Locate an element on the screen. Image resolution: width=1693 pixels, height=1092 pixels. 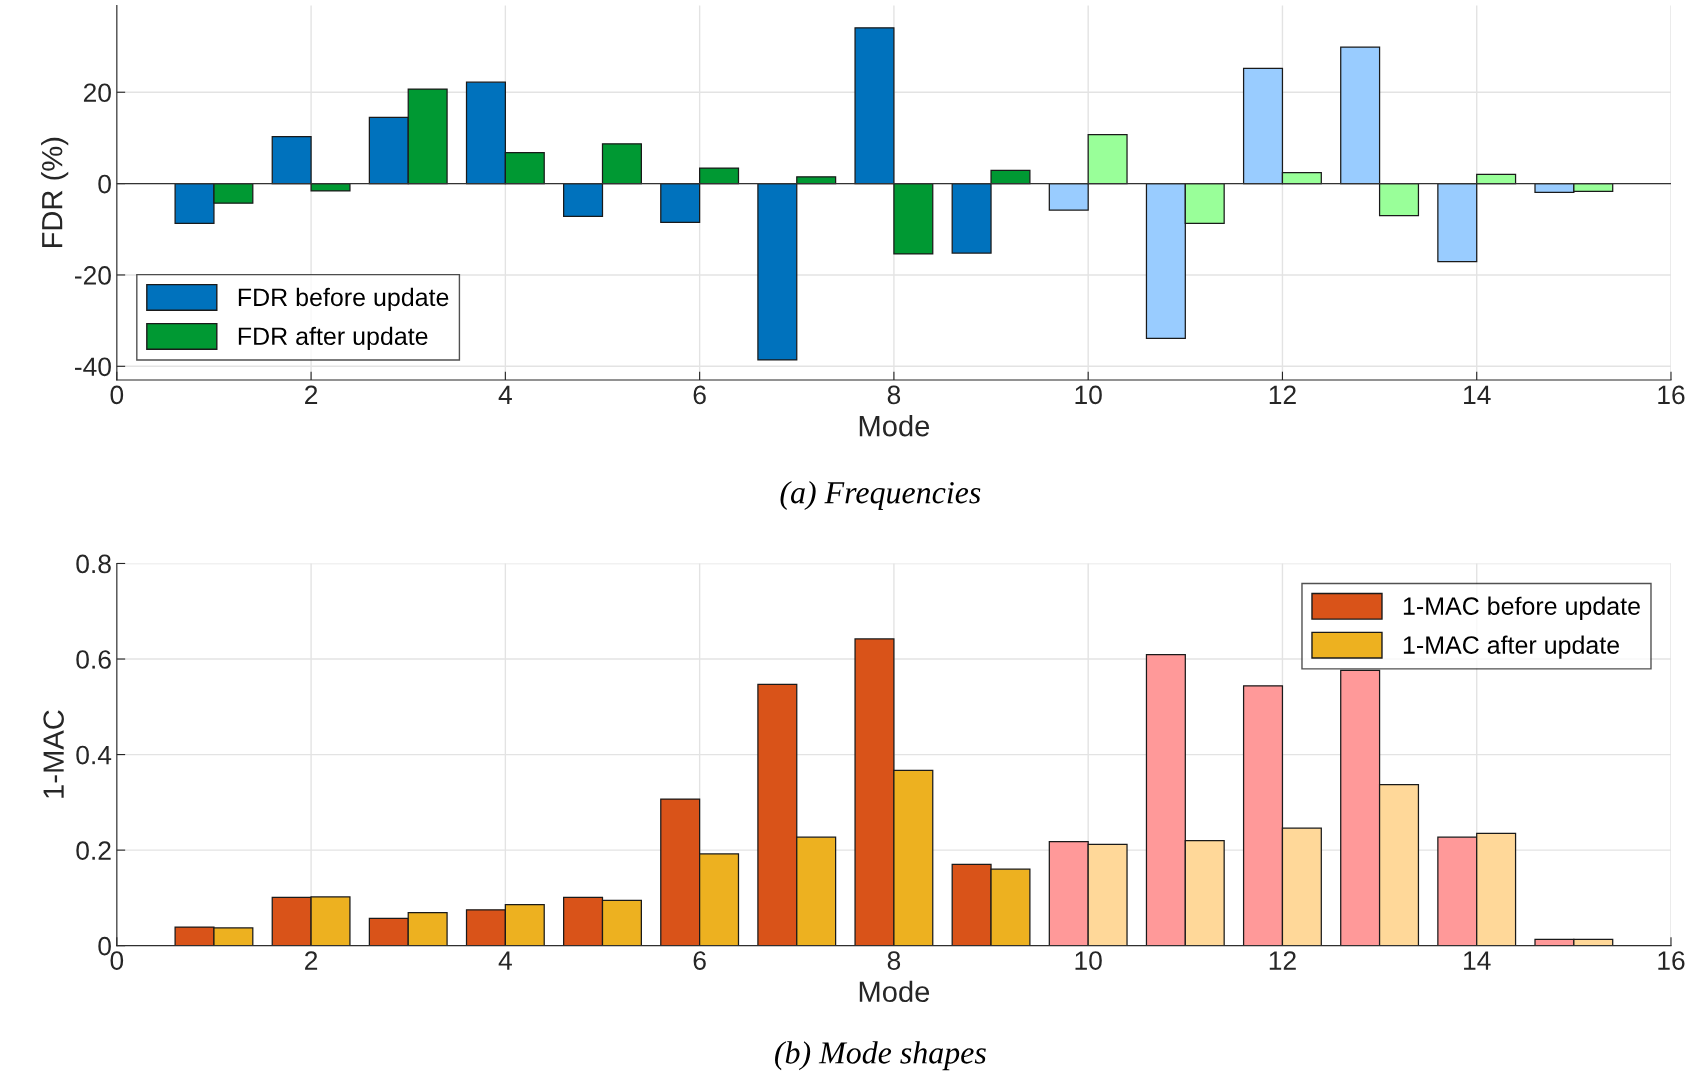
y-tick-label: 20 is located at coordinates (97, 93).